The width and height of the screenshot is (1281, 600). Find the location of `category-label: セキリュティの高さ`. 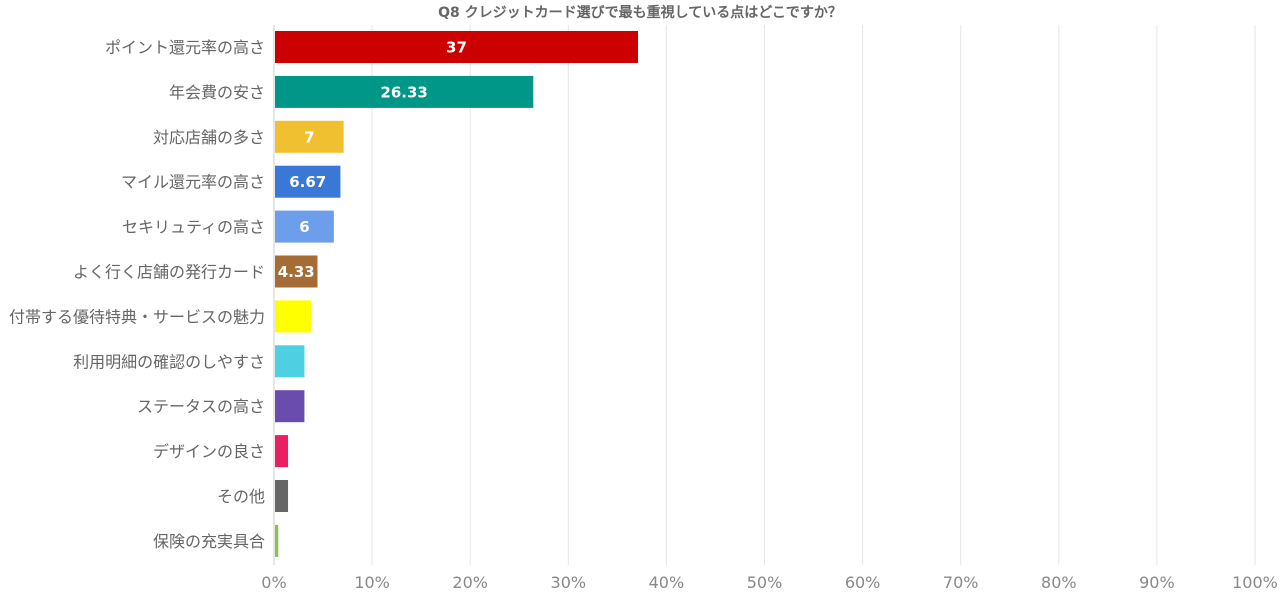

category-label: セキリュティの高さ is located at coordinates (193, 227).